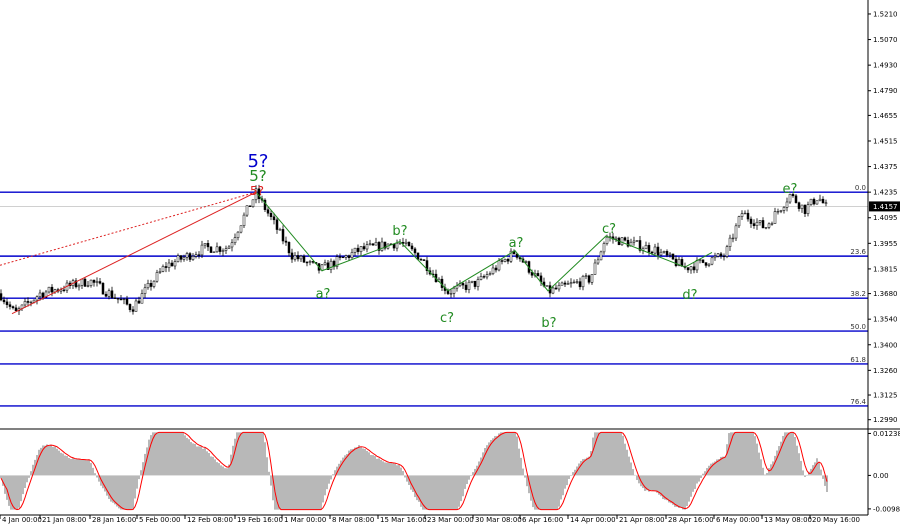 The height and width of the screenshot is (525, 900). Describe the element at coordinates (691, 520) in the screenshot. I see `time-tick-label: 28 Apr 16:00` at that location.